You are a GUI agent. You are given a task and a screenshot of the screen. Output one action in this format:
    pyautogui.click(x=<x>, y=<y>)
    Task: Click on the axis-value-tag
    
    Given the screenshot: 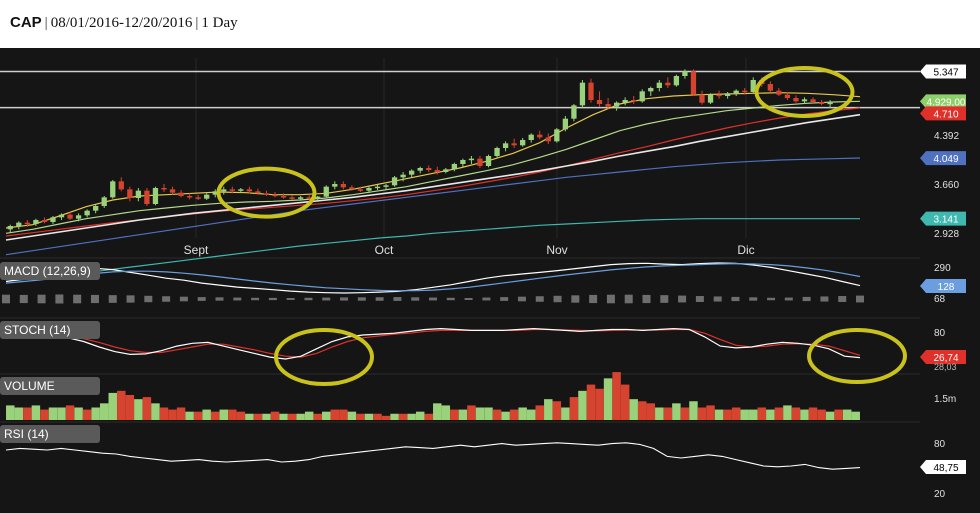 What is the action you would take?
    pyautogui.click(x=943, y=71)
    